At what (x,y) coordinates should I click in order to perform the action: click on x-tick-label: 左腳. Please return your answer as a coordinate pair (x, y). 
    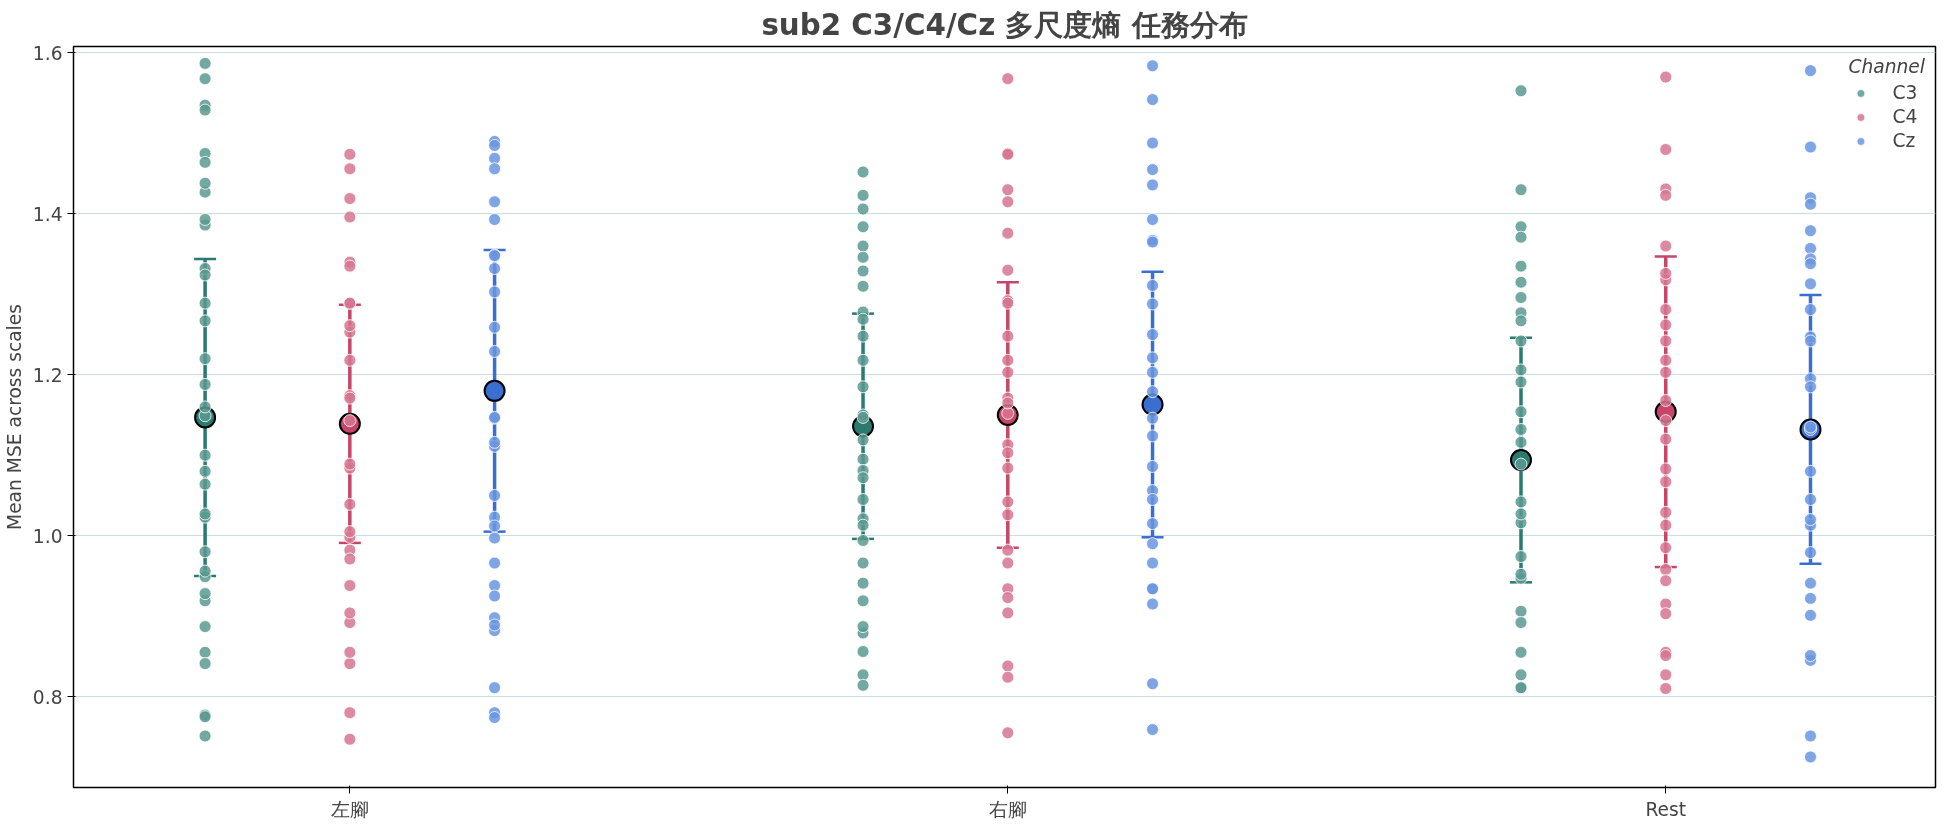
    Looking at the image, I should click on (349, 809).